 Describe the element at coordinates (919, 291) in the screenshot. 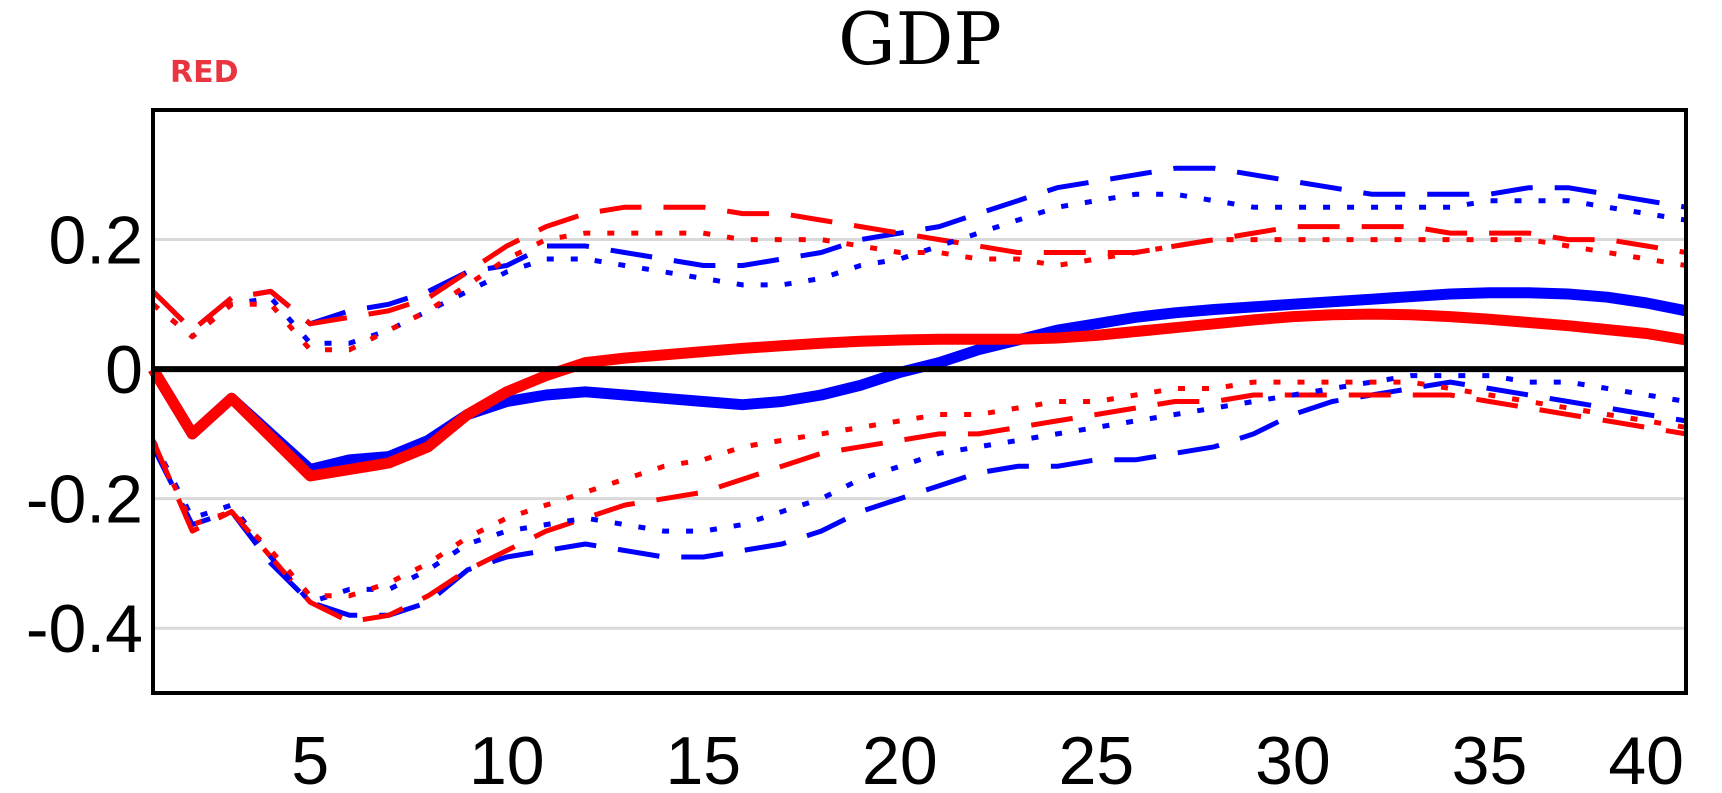

I see `series-line-red-dotted` at that location.